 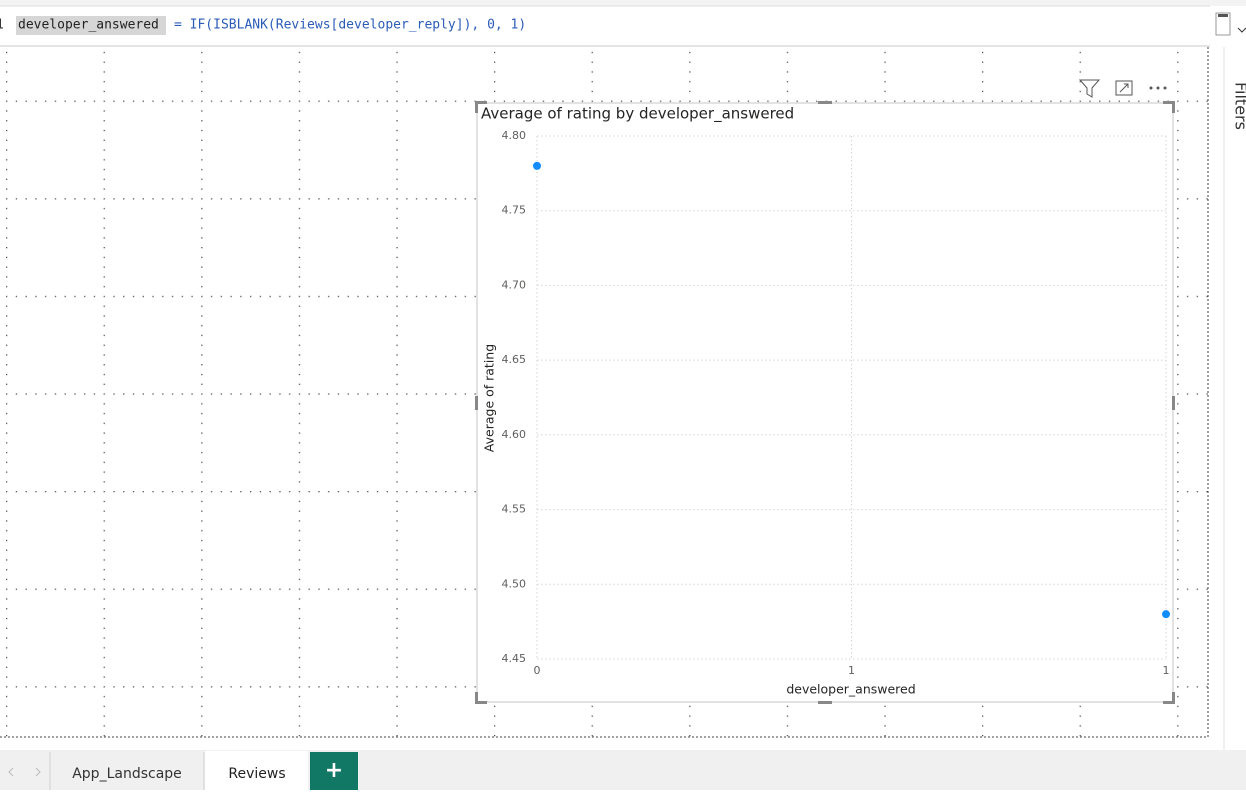 I want to click on chart-title: Average of rating by developer_answered, so click(x=637, y=114).